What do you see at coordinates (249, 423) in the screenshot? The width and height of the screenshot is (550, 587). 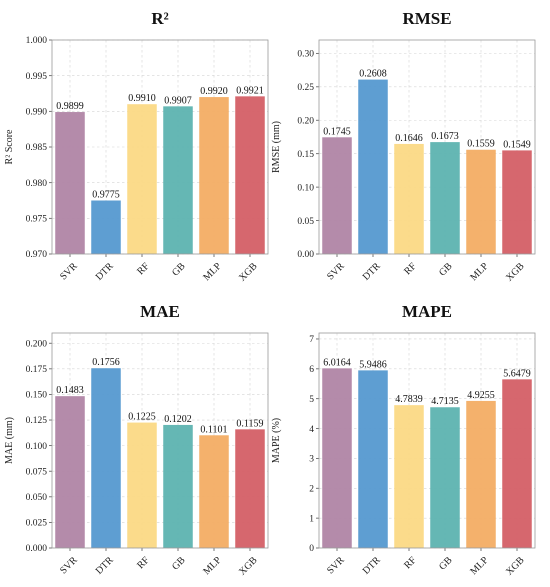 I see `data-label-xgb: 0.1159` at bounding box center [249, 423].